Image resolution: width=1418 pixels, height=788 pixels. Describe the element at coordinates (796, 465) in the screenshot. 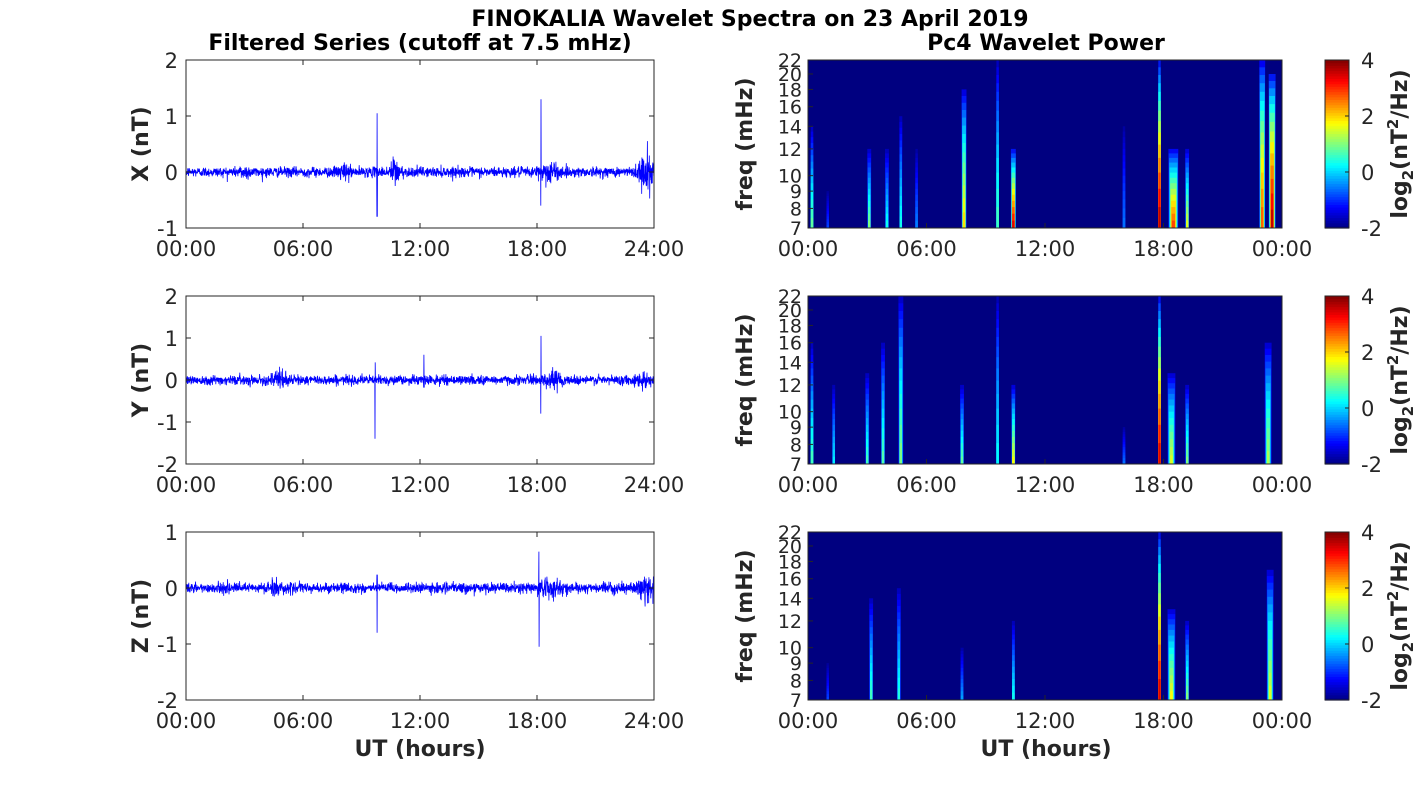

I see `y-tick-label: 7` at that location.